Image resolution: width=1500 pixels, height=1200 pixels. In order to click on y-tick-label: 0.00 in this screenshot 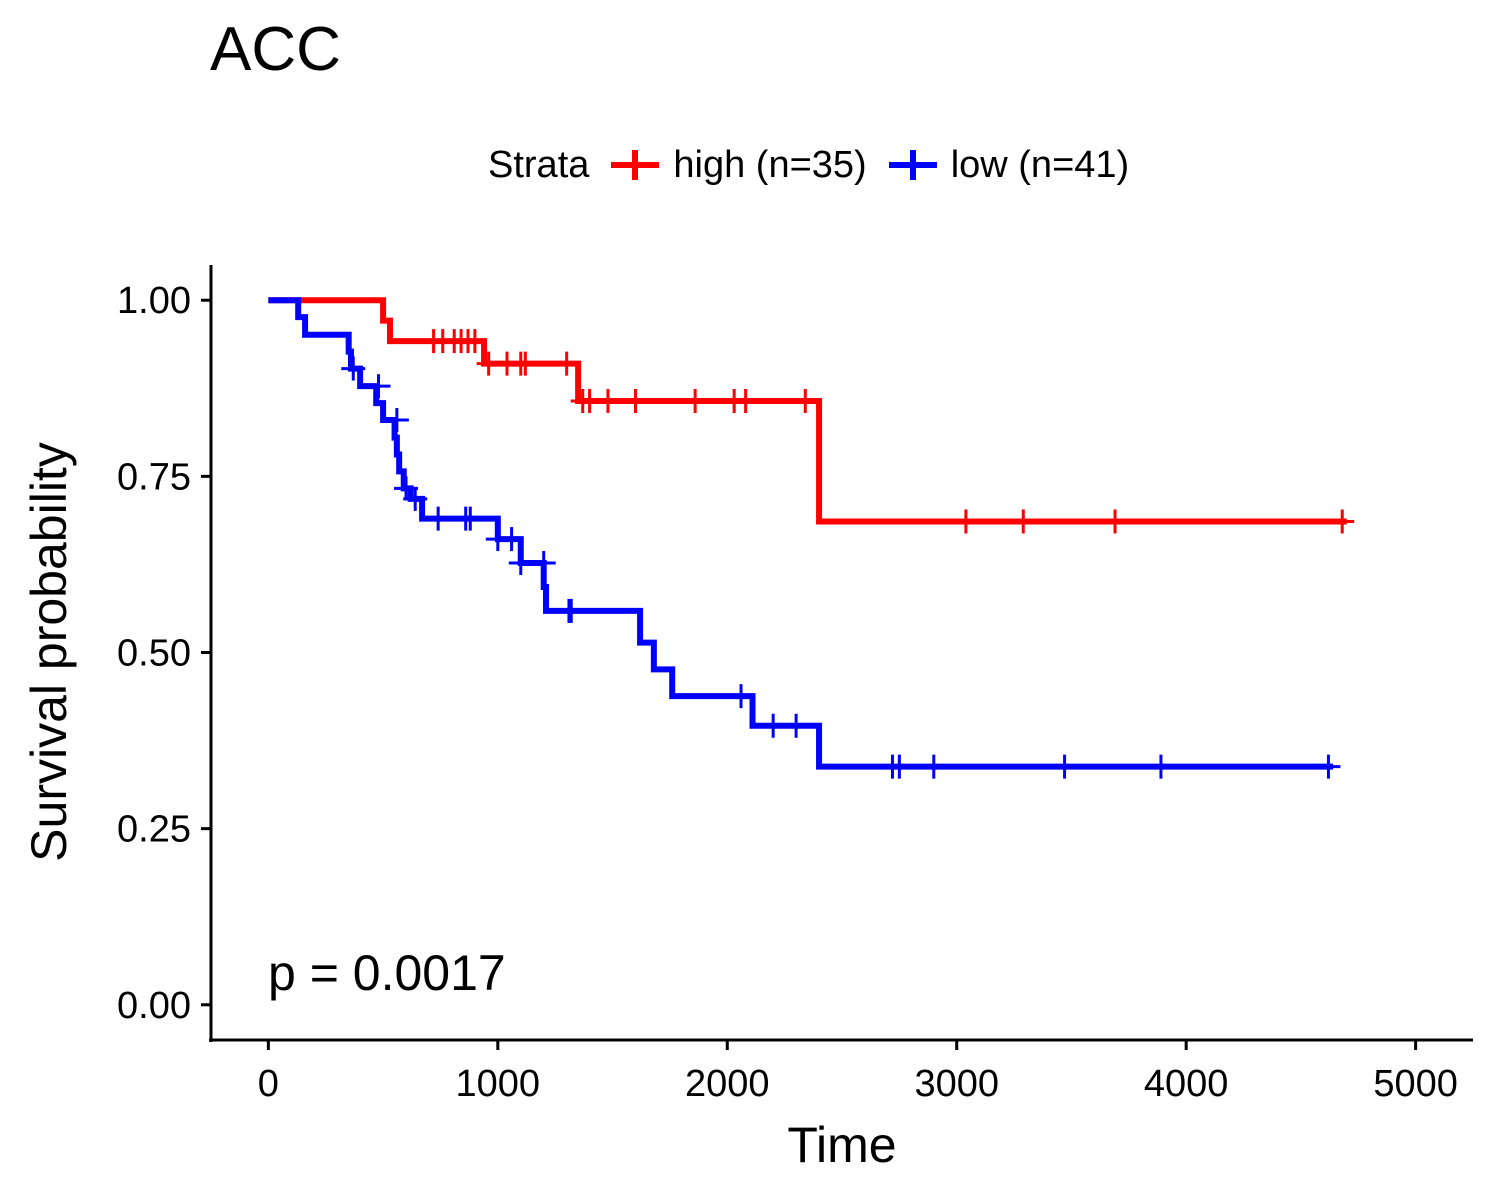, I will do `click(154, 1006)`.